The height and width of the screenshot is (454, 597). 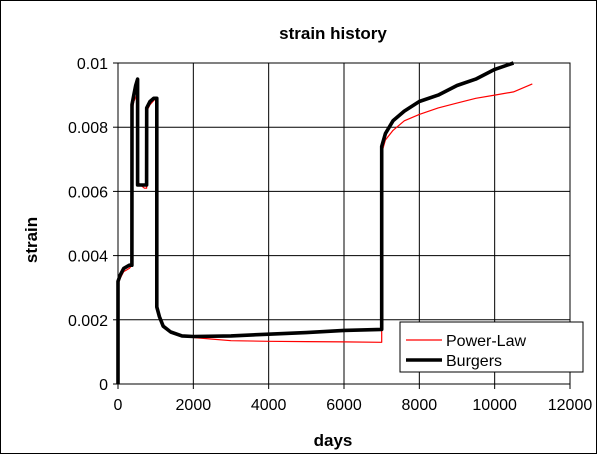 I want to click on legend-label-burgers: Burgers, so click(x=474, y=361).